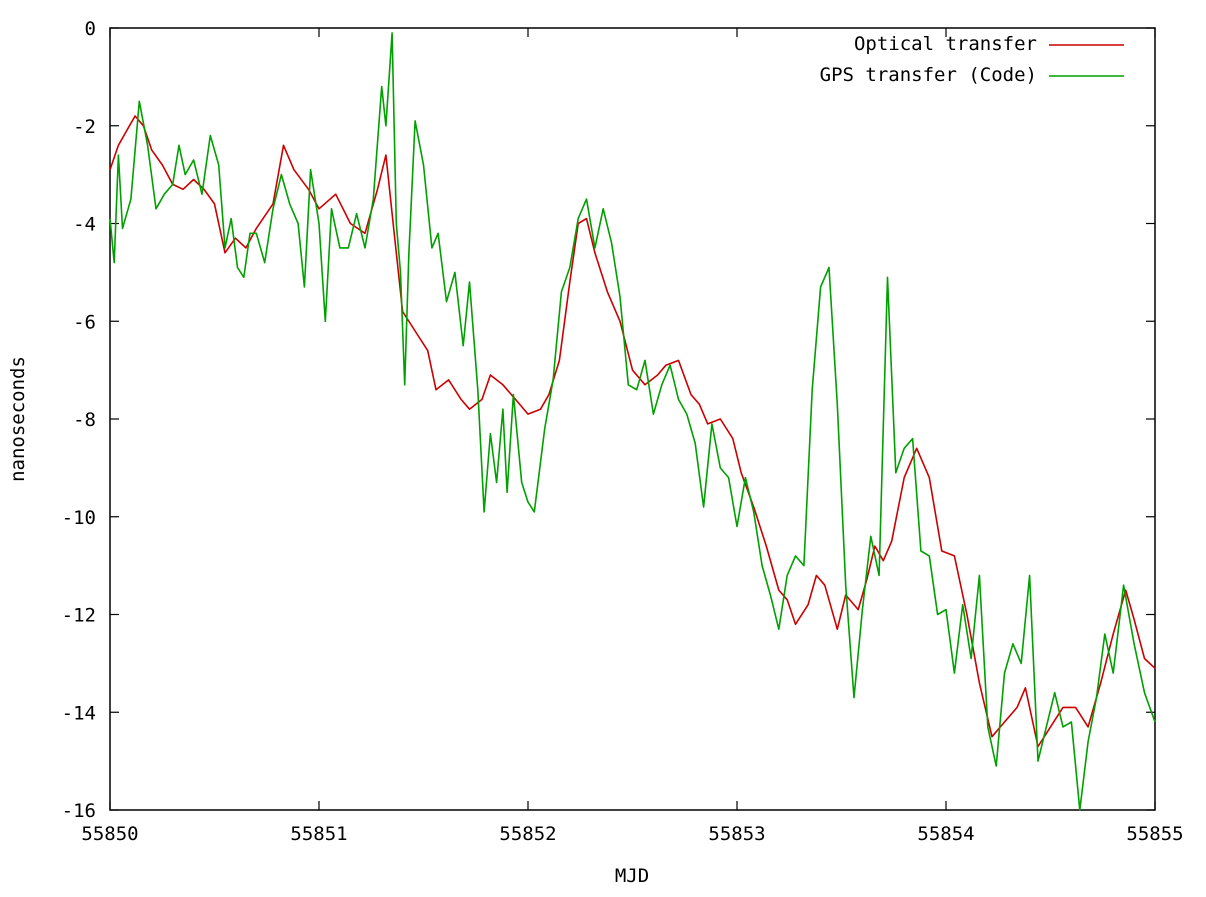  I want to click on y-tick-label: 0, so click(90, 29).